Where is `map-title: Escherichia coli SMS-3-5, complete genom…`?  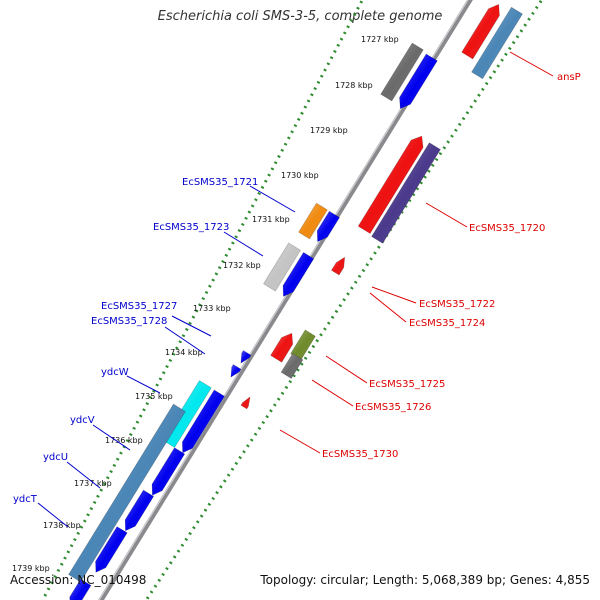
map-title: Escherichia coli SMS-3-5, complete genom… is located at coordinates (300, 16).